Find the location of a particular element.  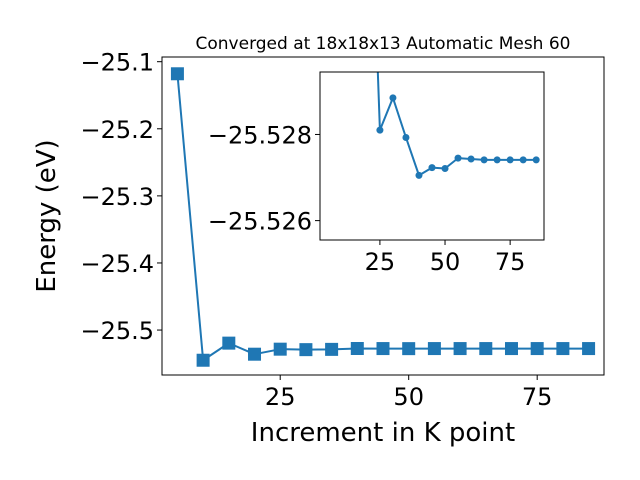

main-y-tick-label: −25.3 is located at coordinates (117, 197).